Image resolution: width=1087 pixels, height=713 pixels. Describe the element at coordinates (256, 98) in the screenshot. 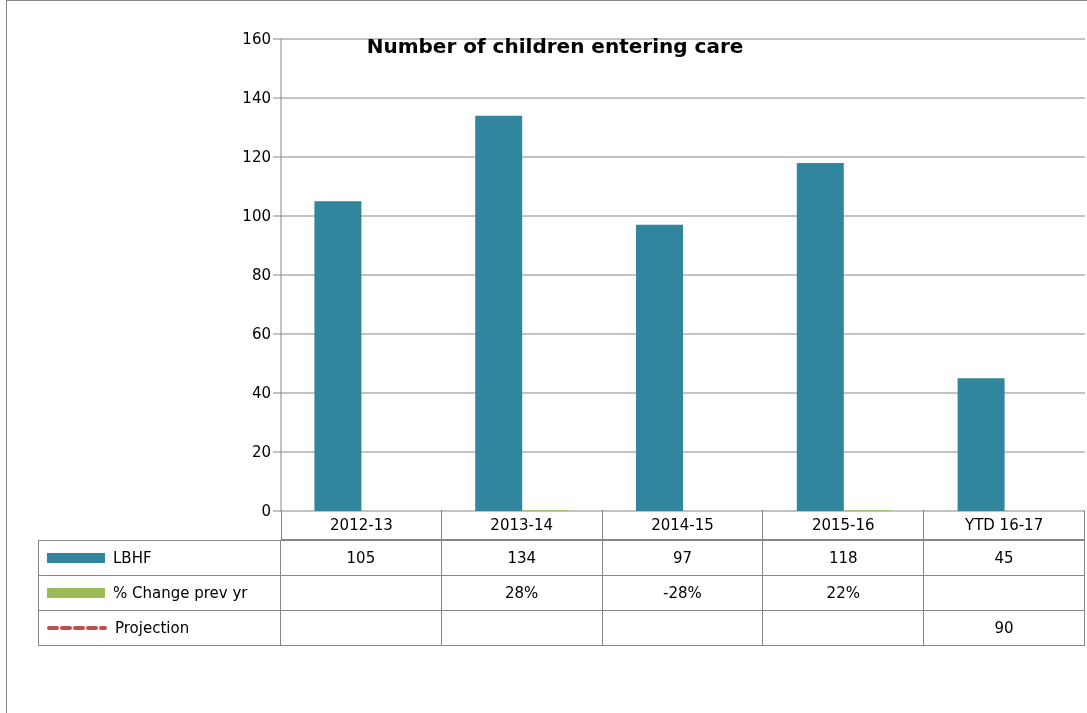

I see `y-tick-label: 140` at that location.